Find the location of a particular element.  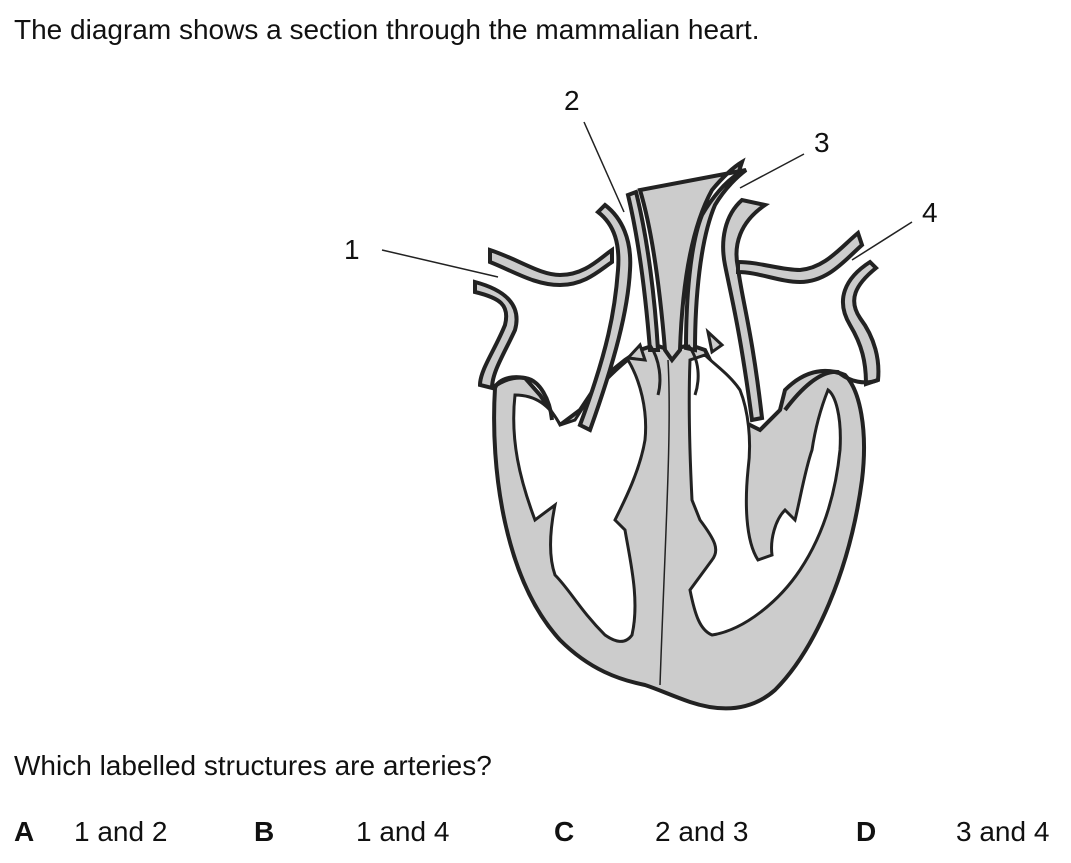

left-ventricle-cavity is located at coordinates (764, 495).